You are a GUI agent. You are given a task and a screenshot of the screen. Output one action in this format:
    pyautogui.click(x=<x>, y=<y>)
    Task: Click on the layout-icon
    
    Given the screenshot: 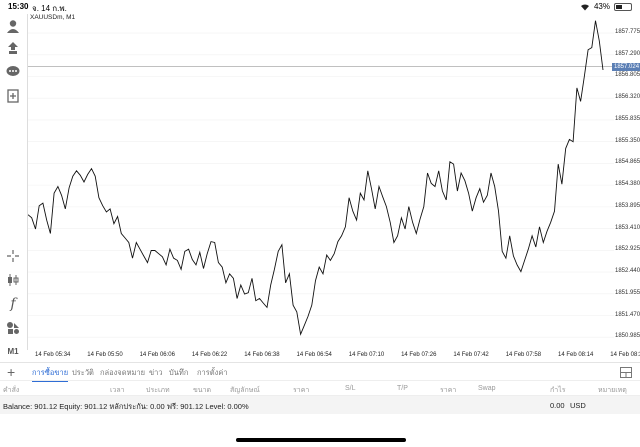 What is the action you would take?
    pyautogui.click(x=626, y=372)
    